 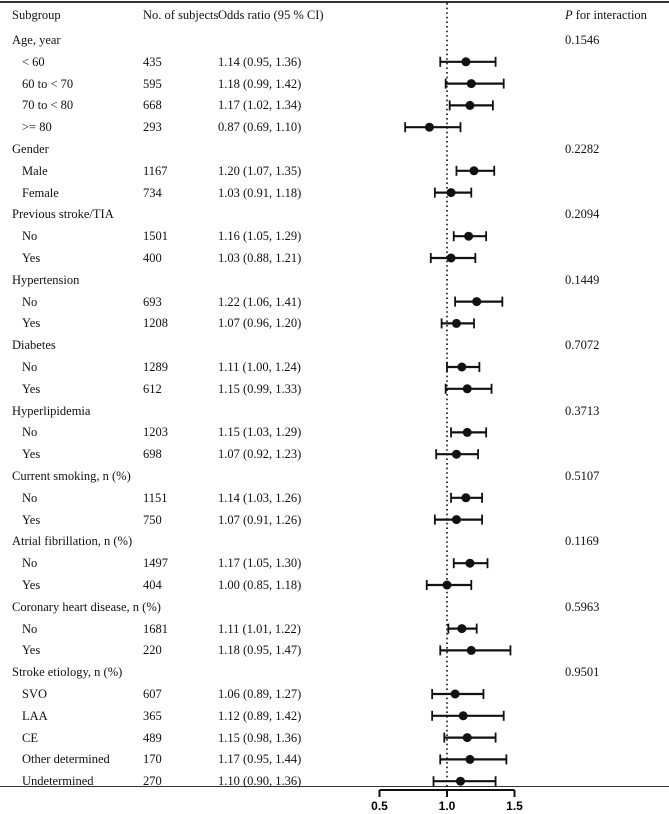 I want to click on subgroup-label: >= 80, so click(x=37, y=127).